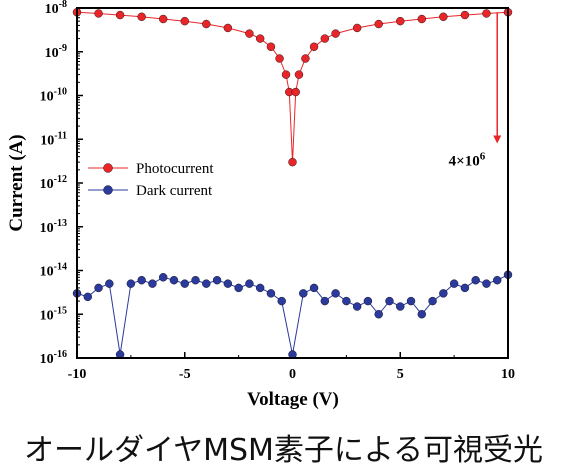 The height and width of the screenshot is (474, 567). I want to click on y-tick-label: 10⁻¹¹, so click(53, 139).